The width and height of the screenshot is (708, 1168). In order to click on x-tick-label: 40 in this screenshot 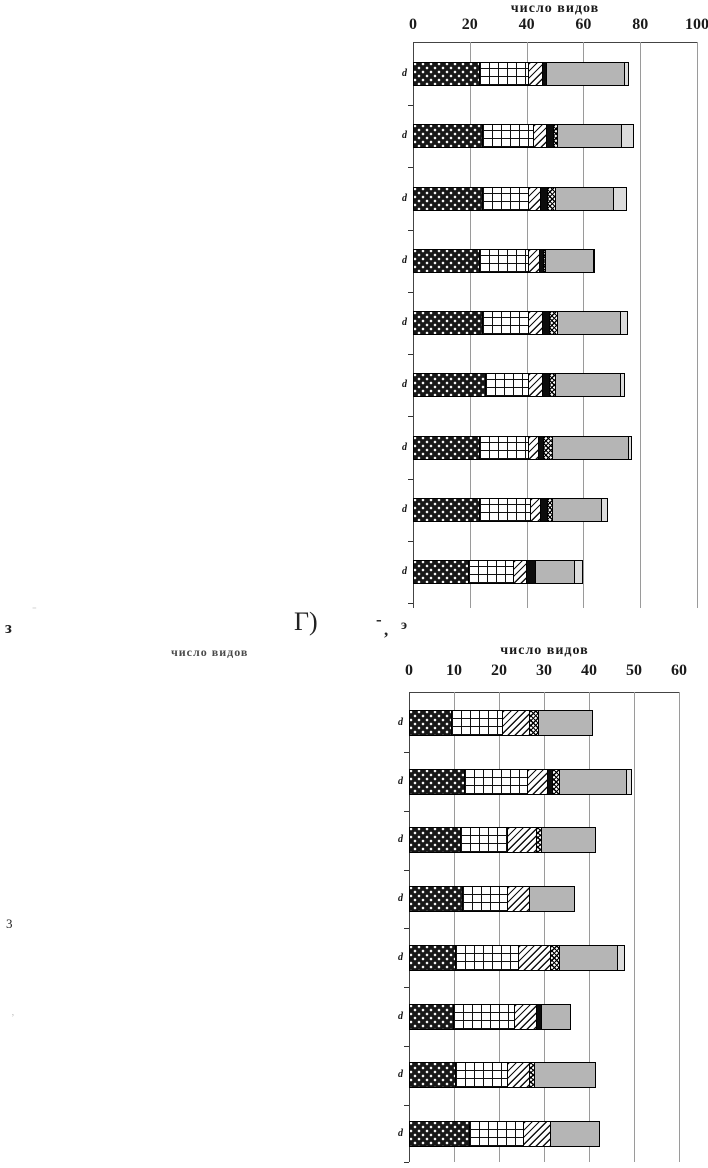, I will do `click(589, 670)`.